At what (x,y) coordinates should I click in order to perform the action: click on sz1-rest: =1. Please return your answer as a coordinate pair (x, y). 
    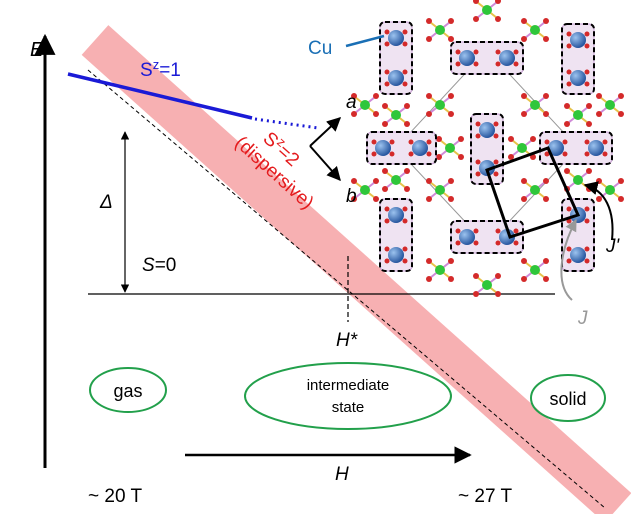
    Looking at the image, I should click on (170, 70).